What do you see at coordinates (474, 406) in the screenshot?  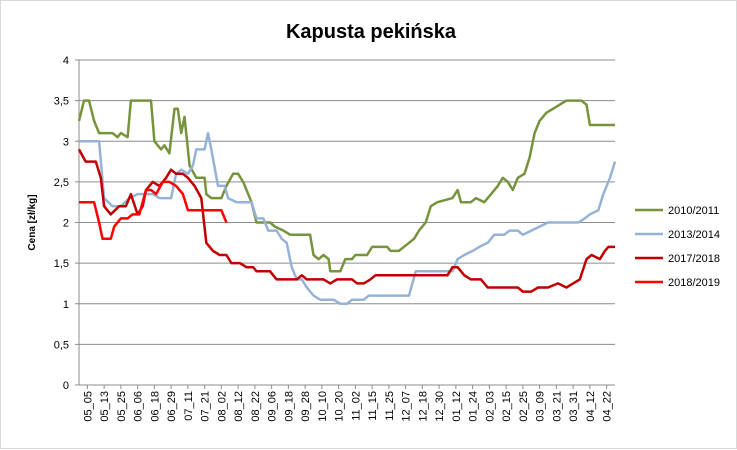 I see `x-tick-label: 01_24` at bounding box center [474, 406].